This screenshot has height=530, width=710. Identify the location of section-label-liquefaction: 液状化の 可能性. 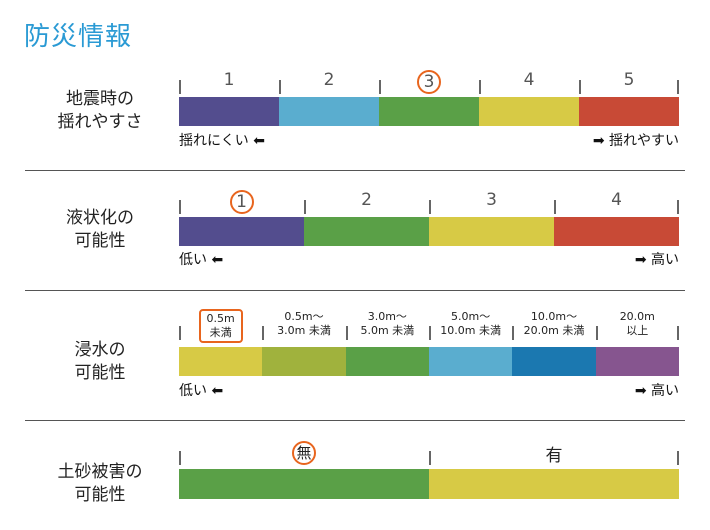
(100, 230).